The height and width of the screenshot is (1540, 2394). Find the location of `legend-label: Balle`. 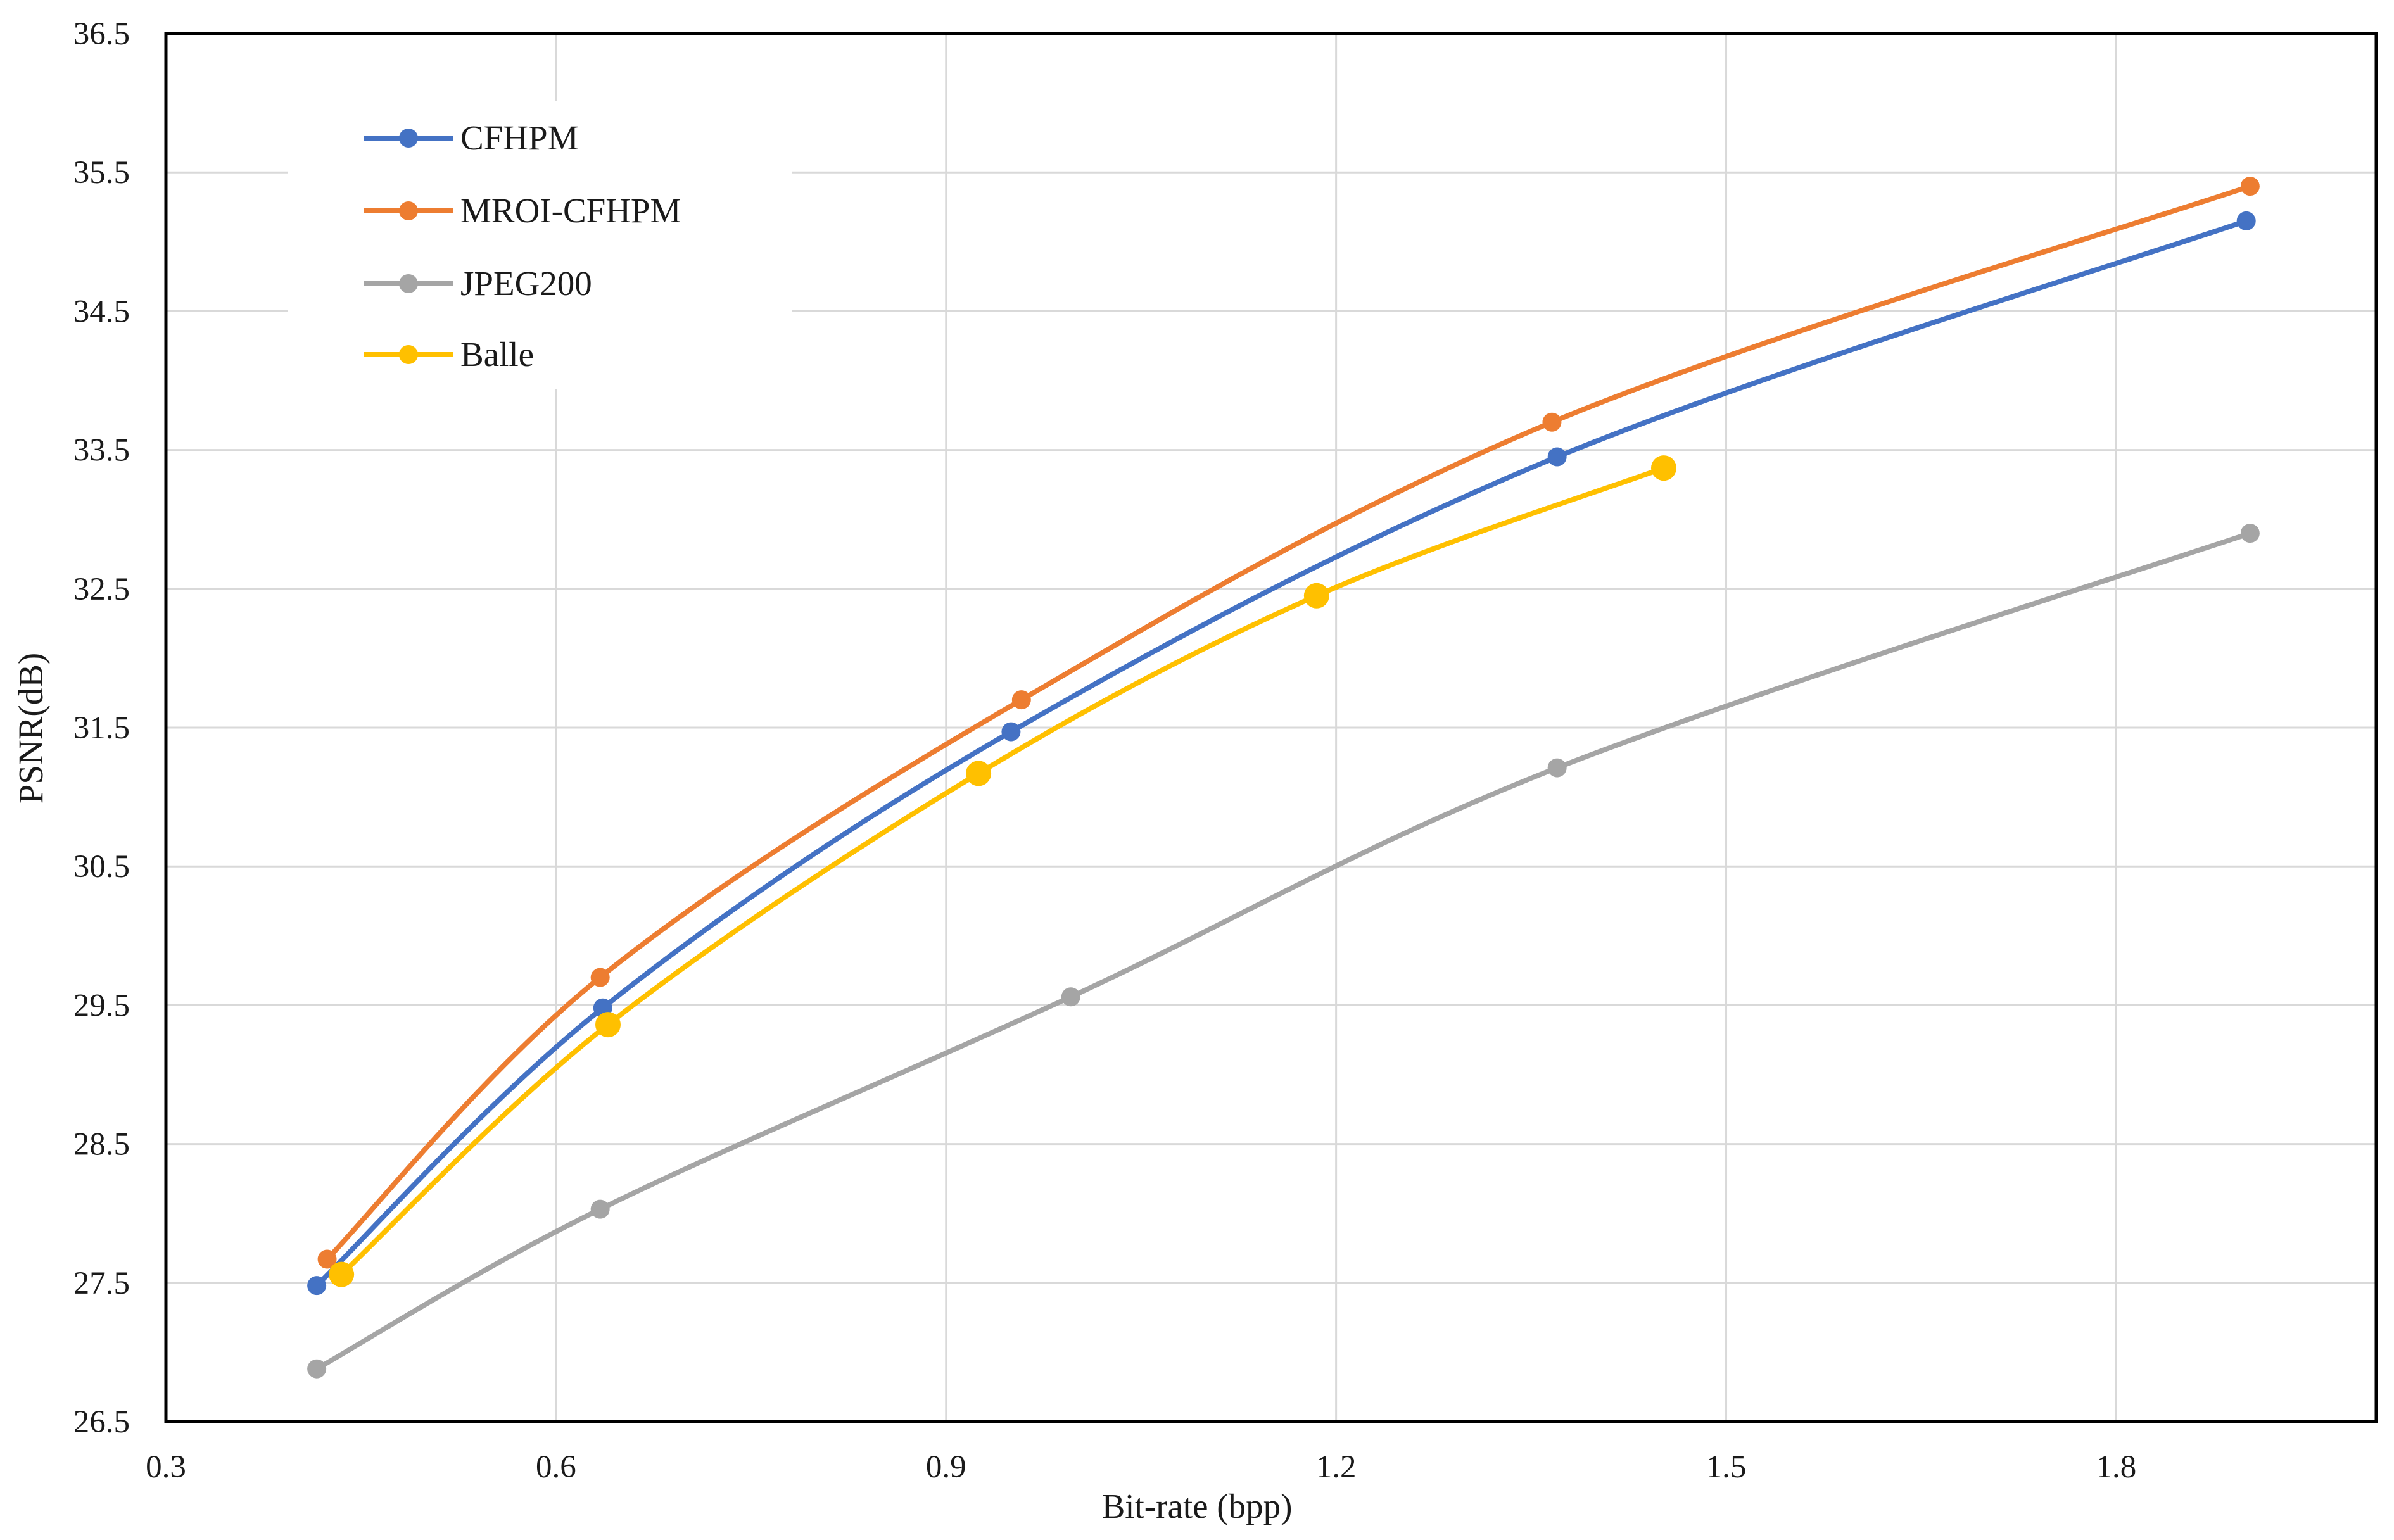

legend-label: Balle is located at coordinates (497, 354).